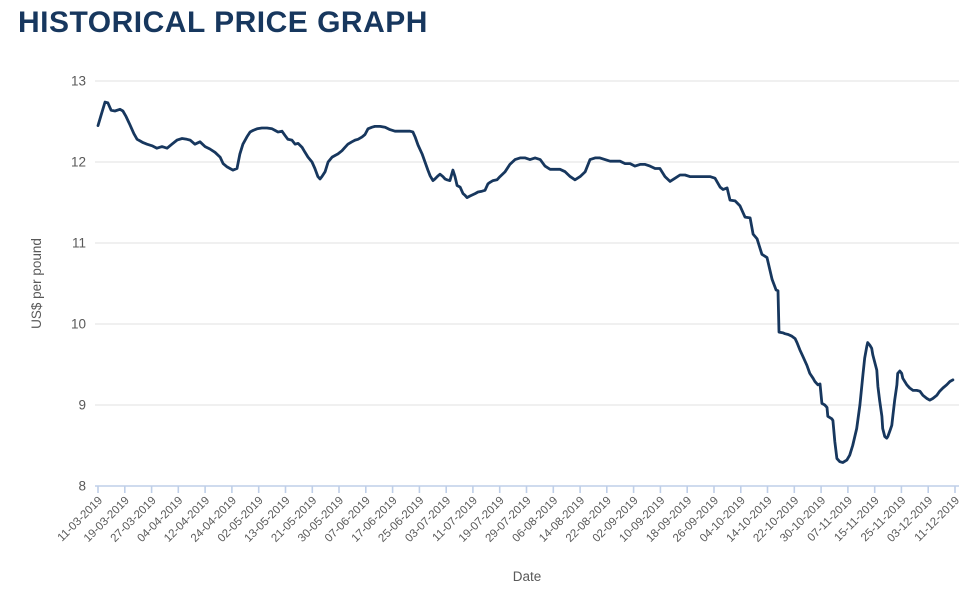  I want to click on y-tick-label: 13, so click(78, 81).